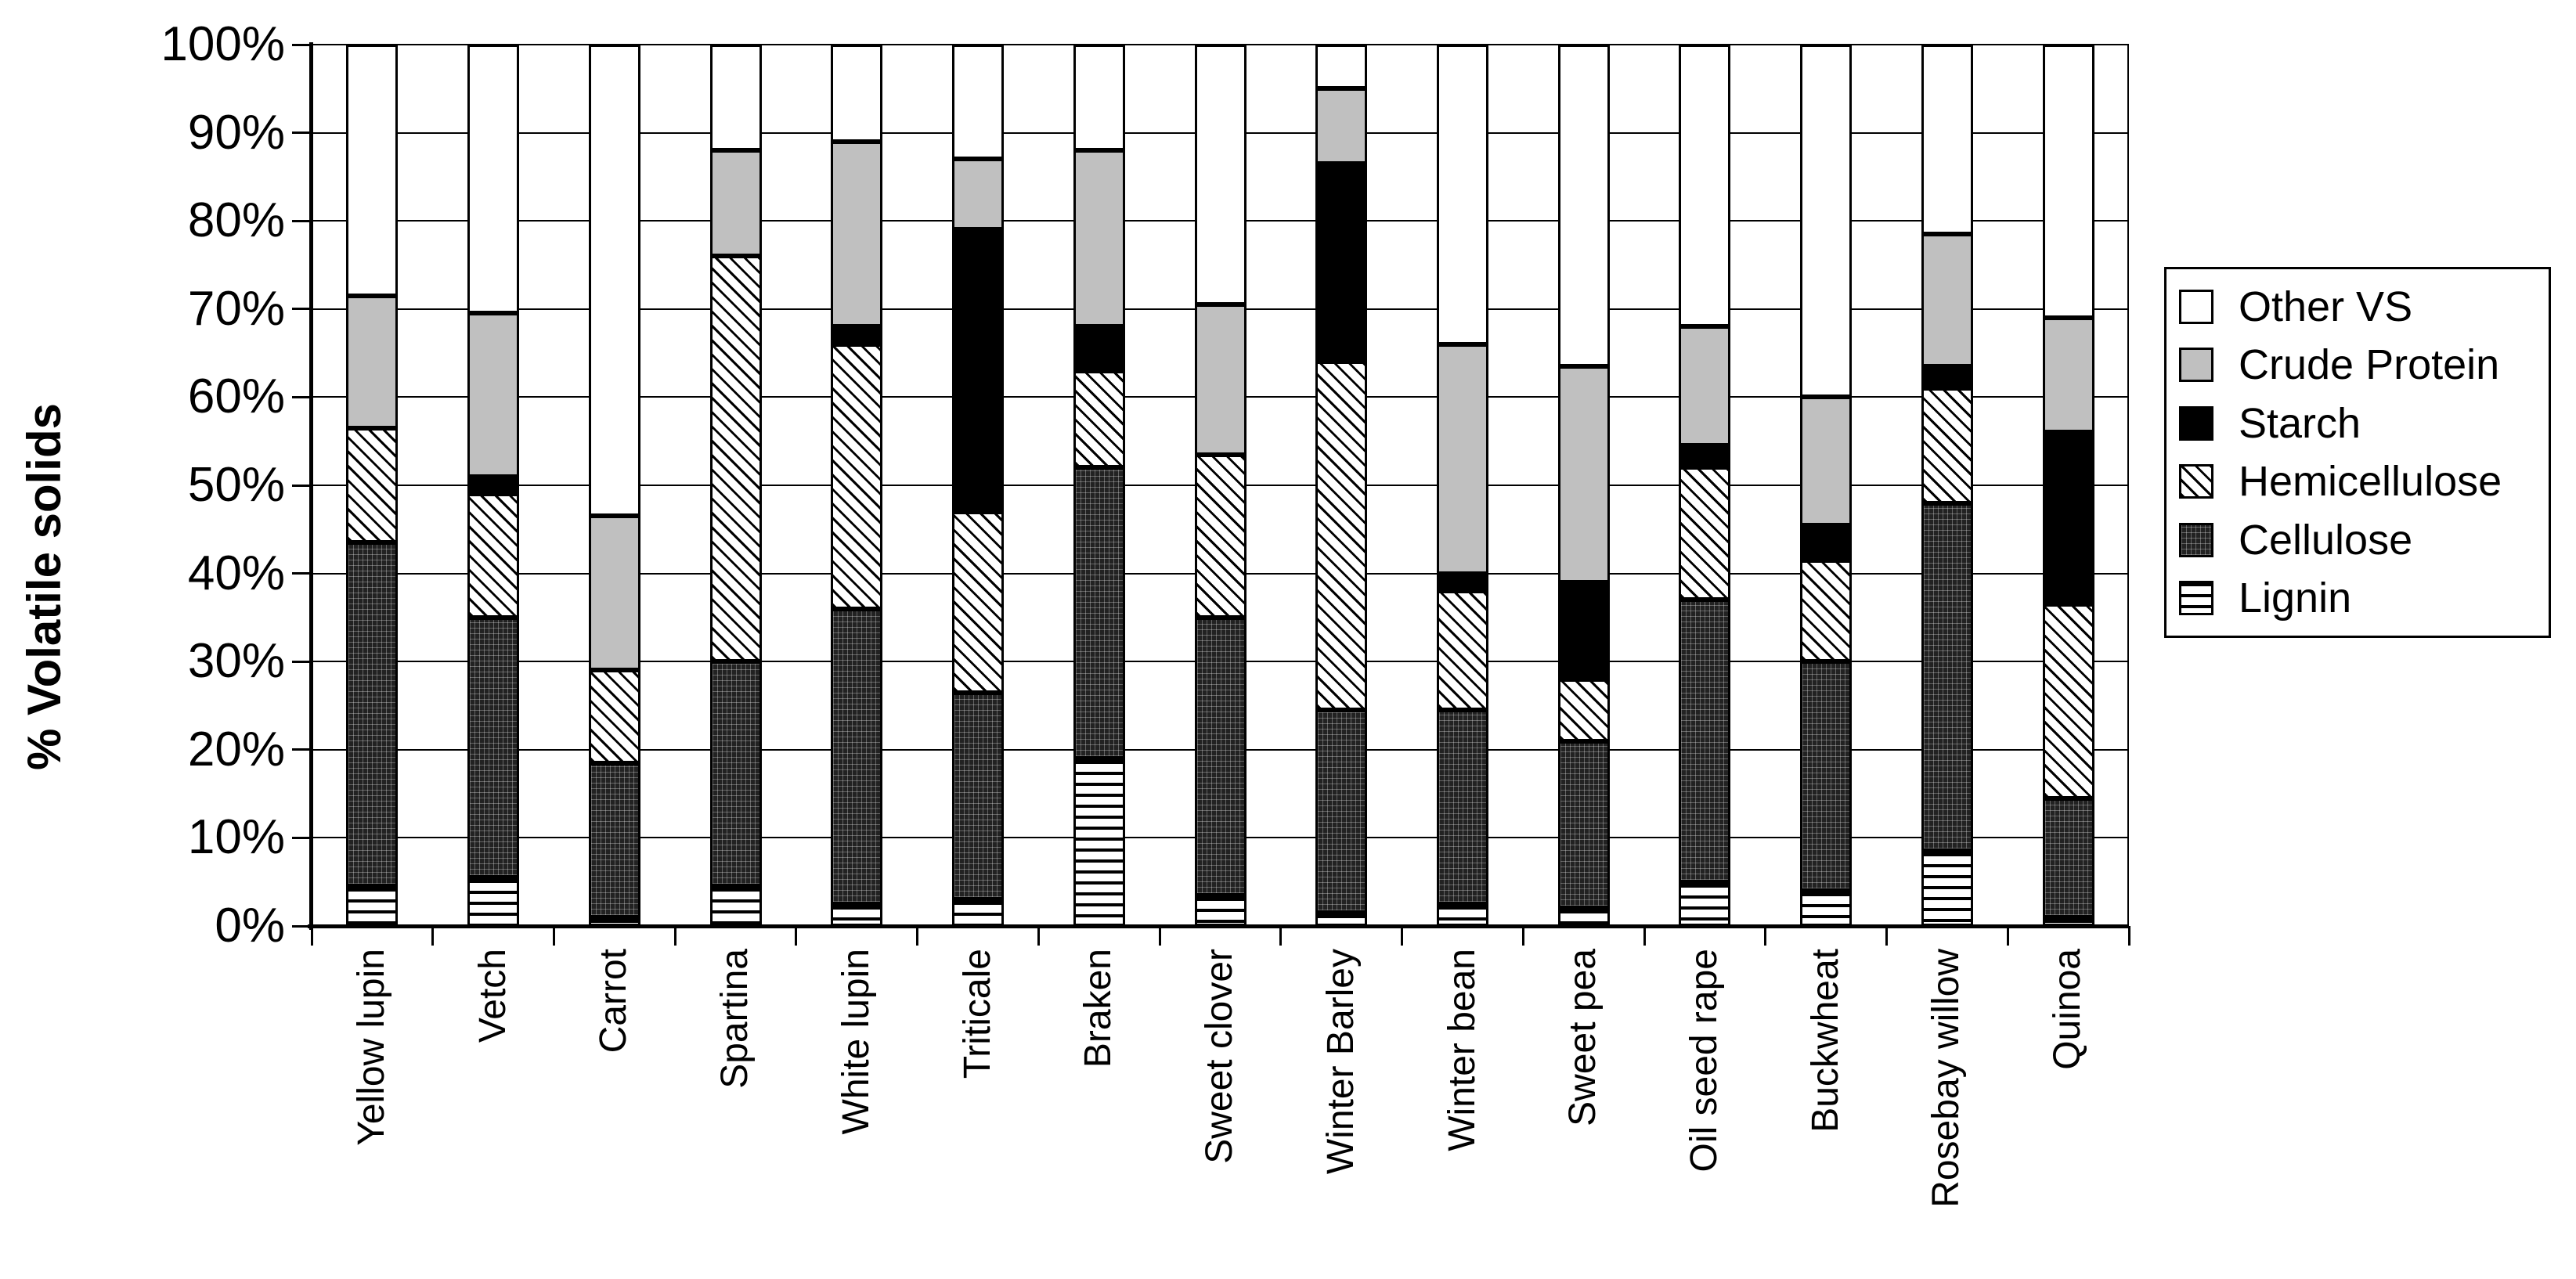  Describe the element at coordinates (2364, 481) in the screenshot. I see `legend-item: Hemicellulose` at that location.